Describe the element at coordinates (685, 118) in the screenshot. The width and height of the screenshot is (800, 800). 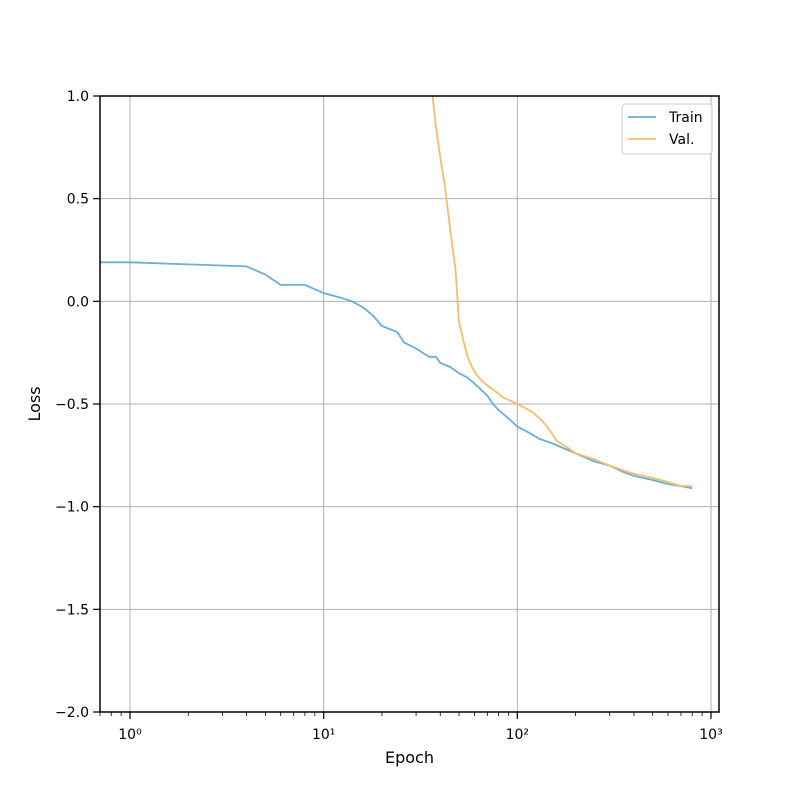
I see `legend-label-train: Train` at that location.